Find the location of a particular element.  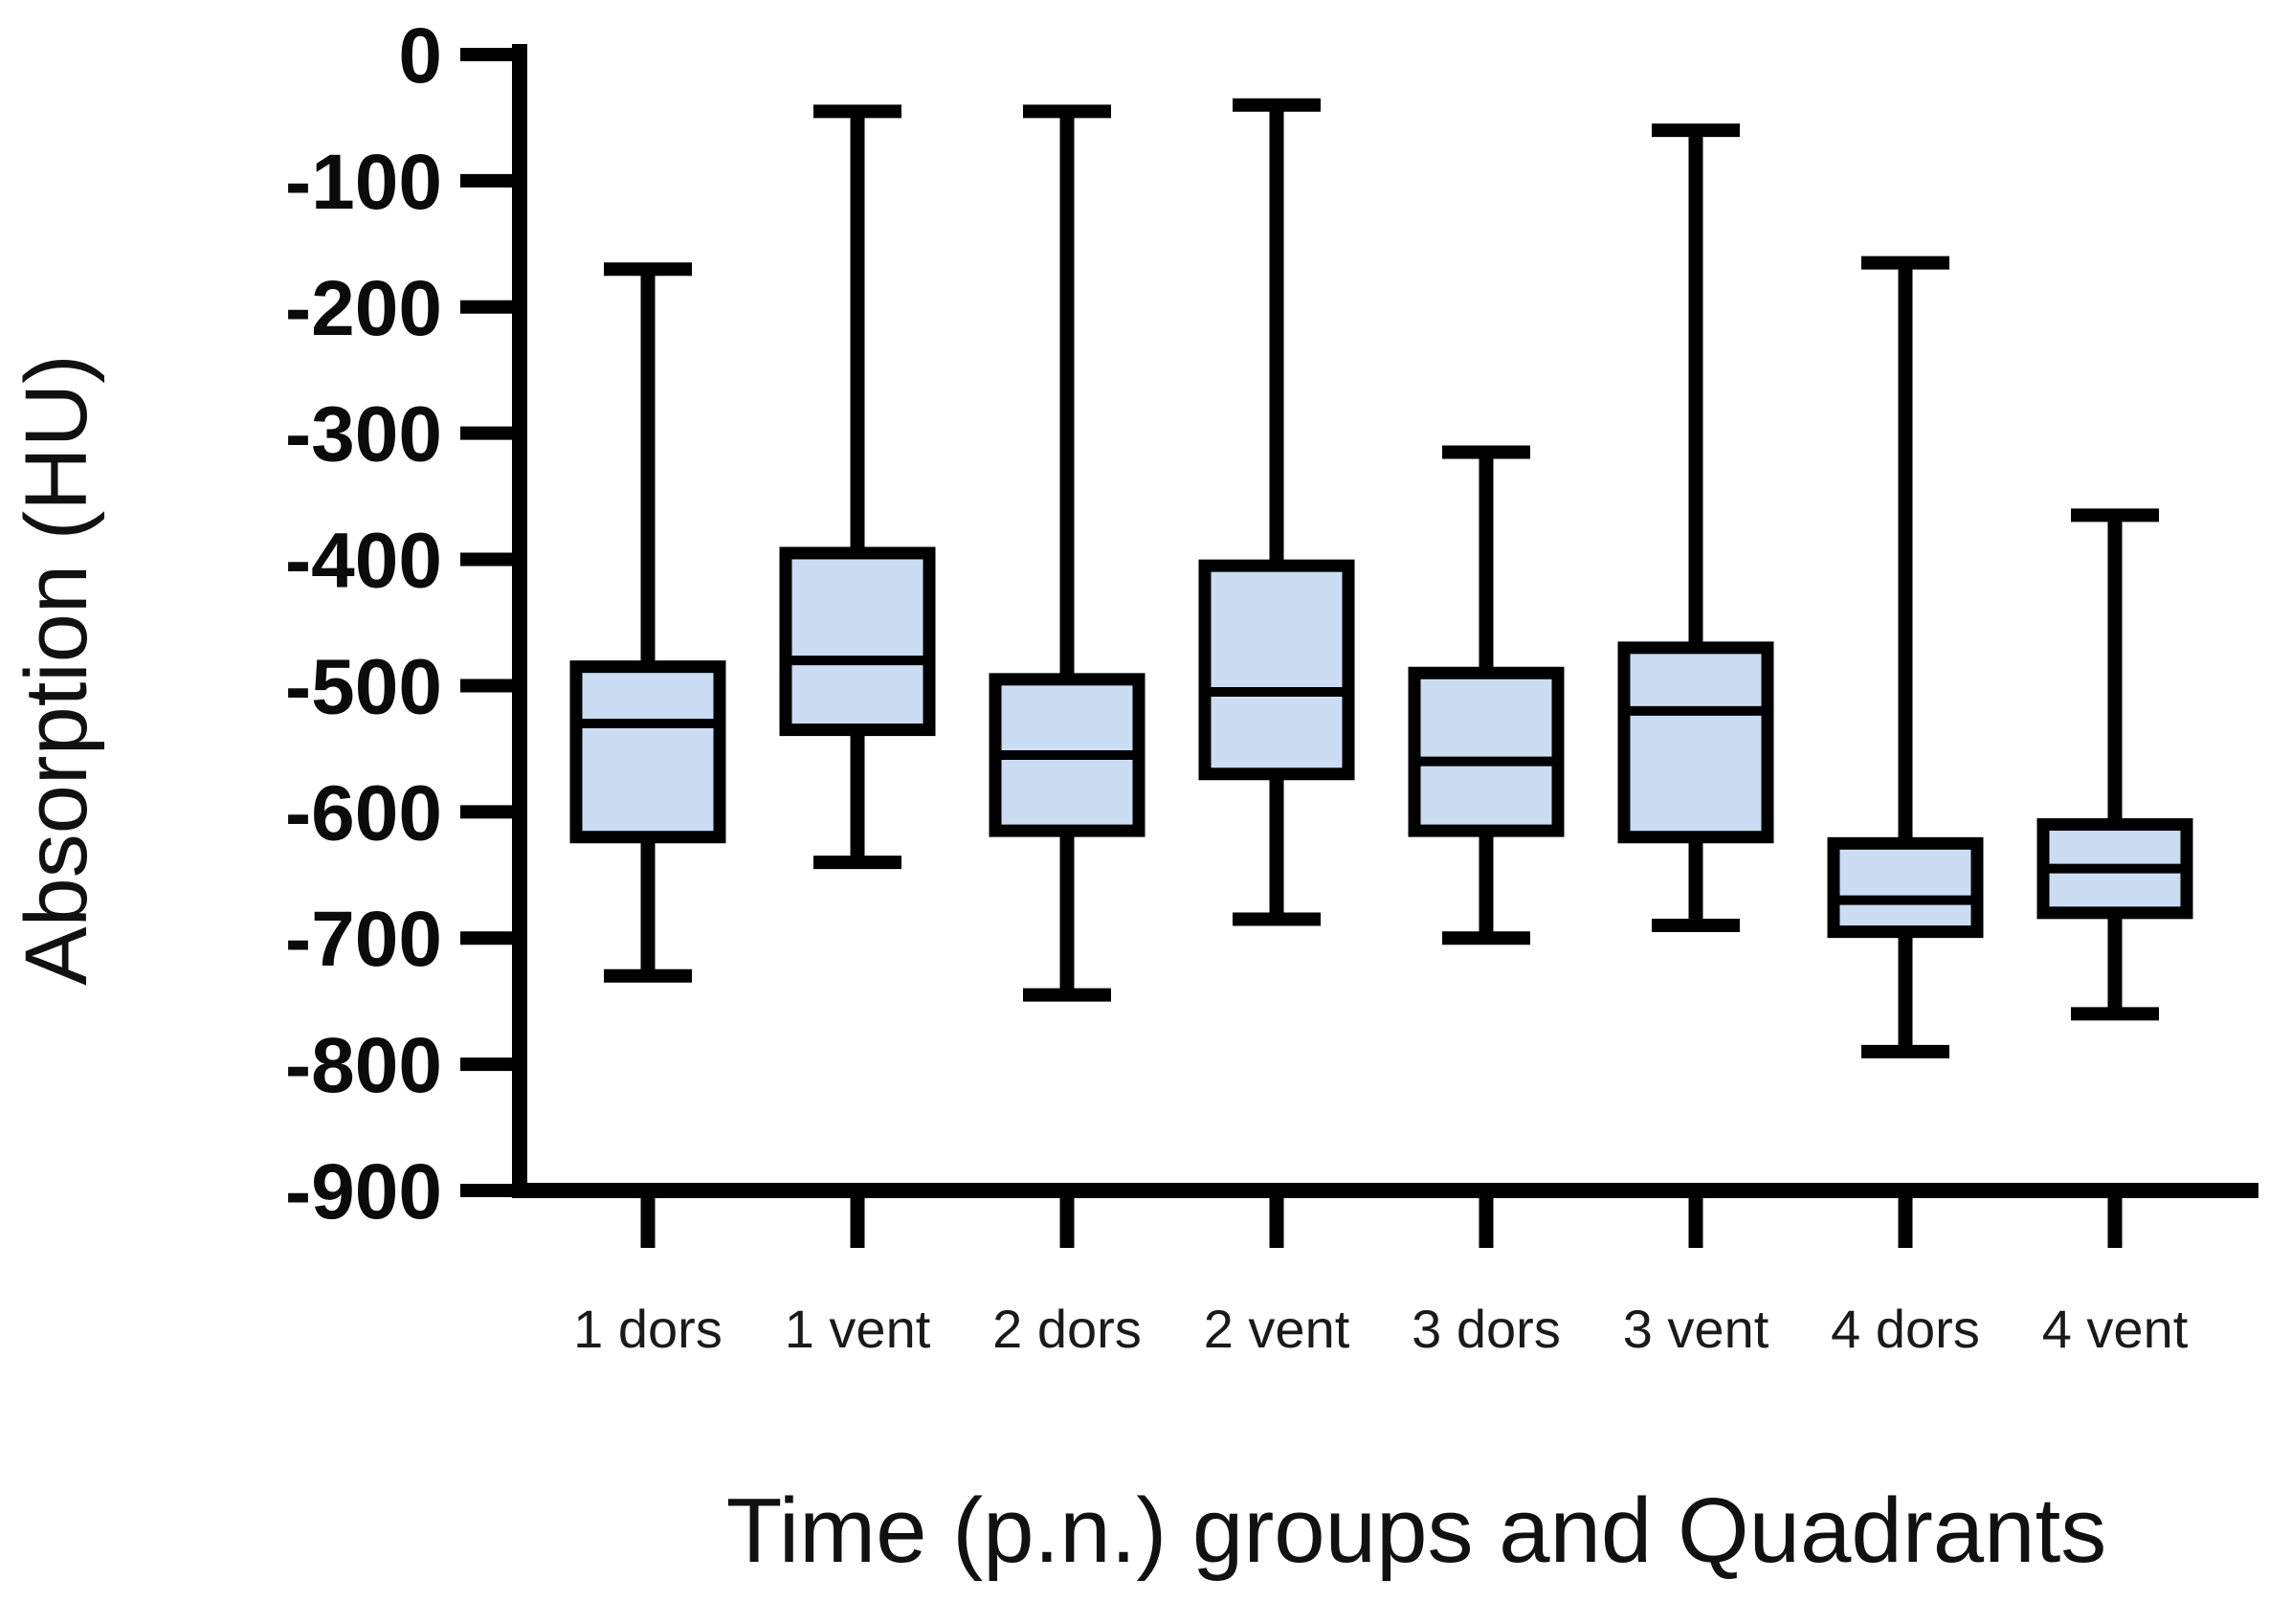

y-tick-label: 0 is located at coordinates (420, 56).